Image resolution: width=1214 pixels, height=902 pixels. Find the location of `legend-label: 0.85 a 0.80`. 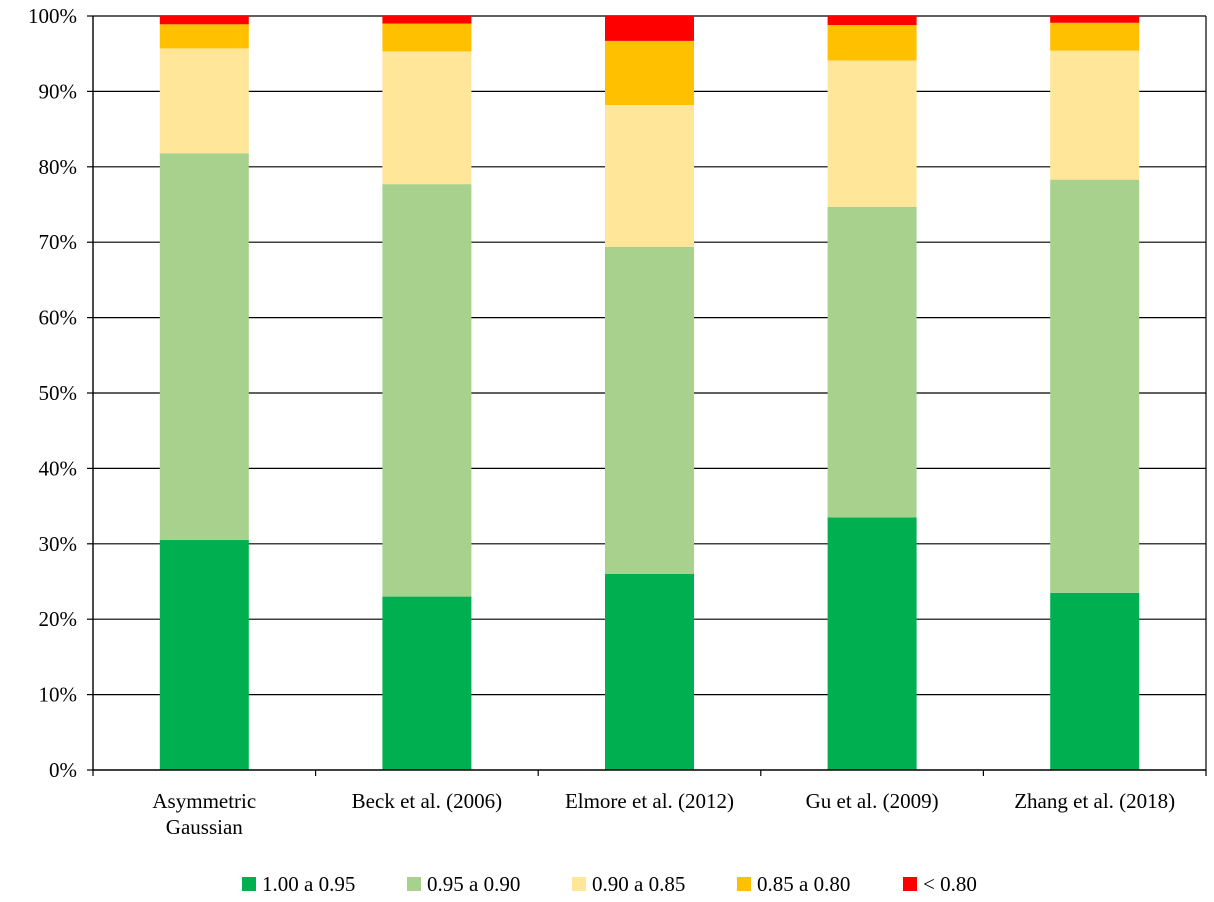

legend-label: 0.85 a 0.80 is located at coordinates (803, 884).